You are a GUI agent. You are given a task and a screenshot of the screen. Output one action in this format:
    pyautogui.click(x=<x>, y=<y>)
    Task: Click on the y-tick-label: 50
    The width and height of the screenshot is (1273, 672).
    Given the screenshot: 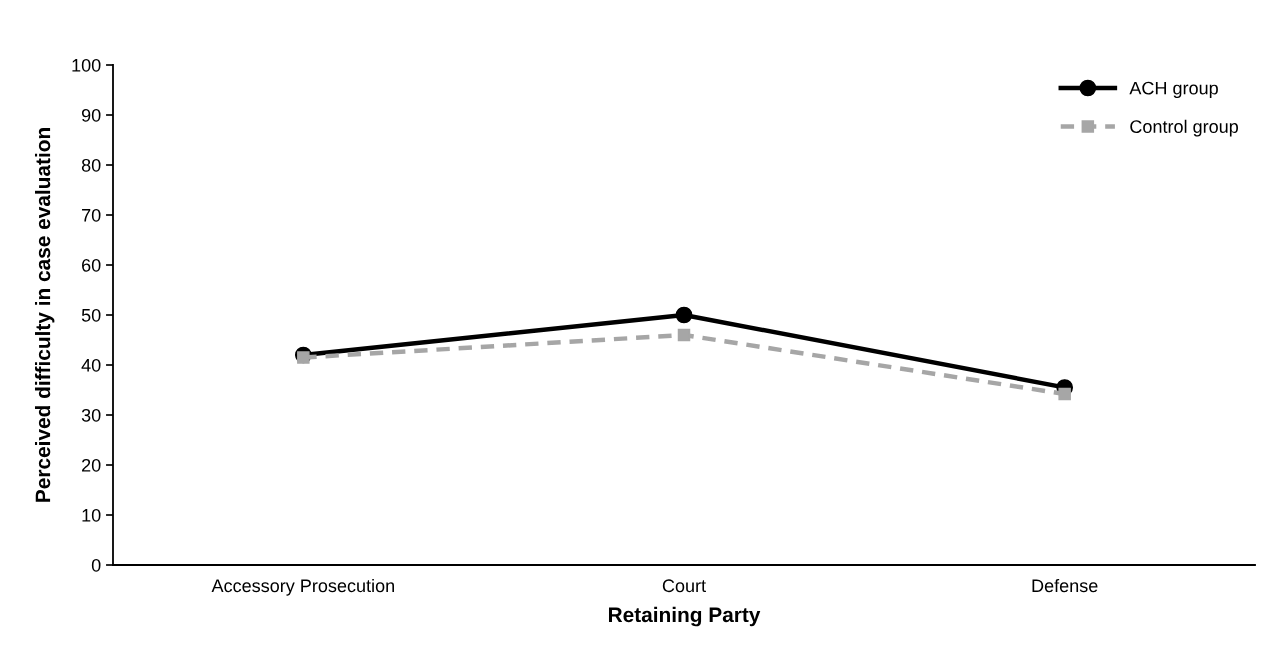 What is the action you would take?
    pyautogui.click(x=91, y=315)
    